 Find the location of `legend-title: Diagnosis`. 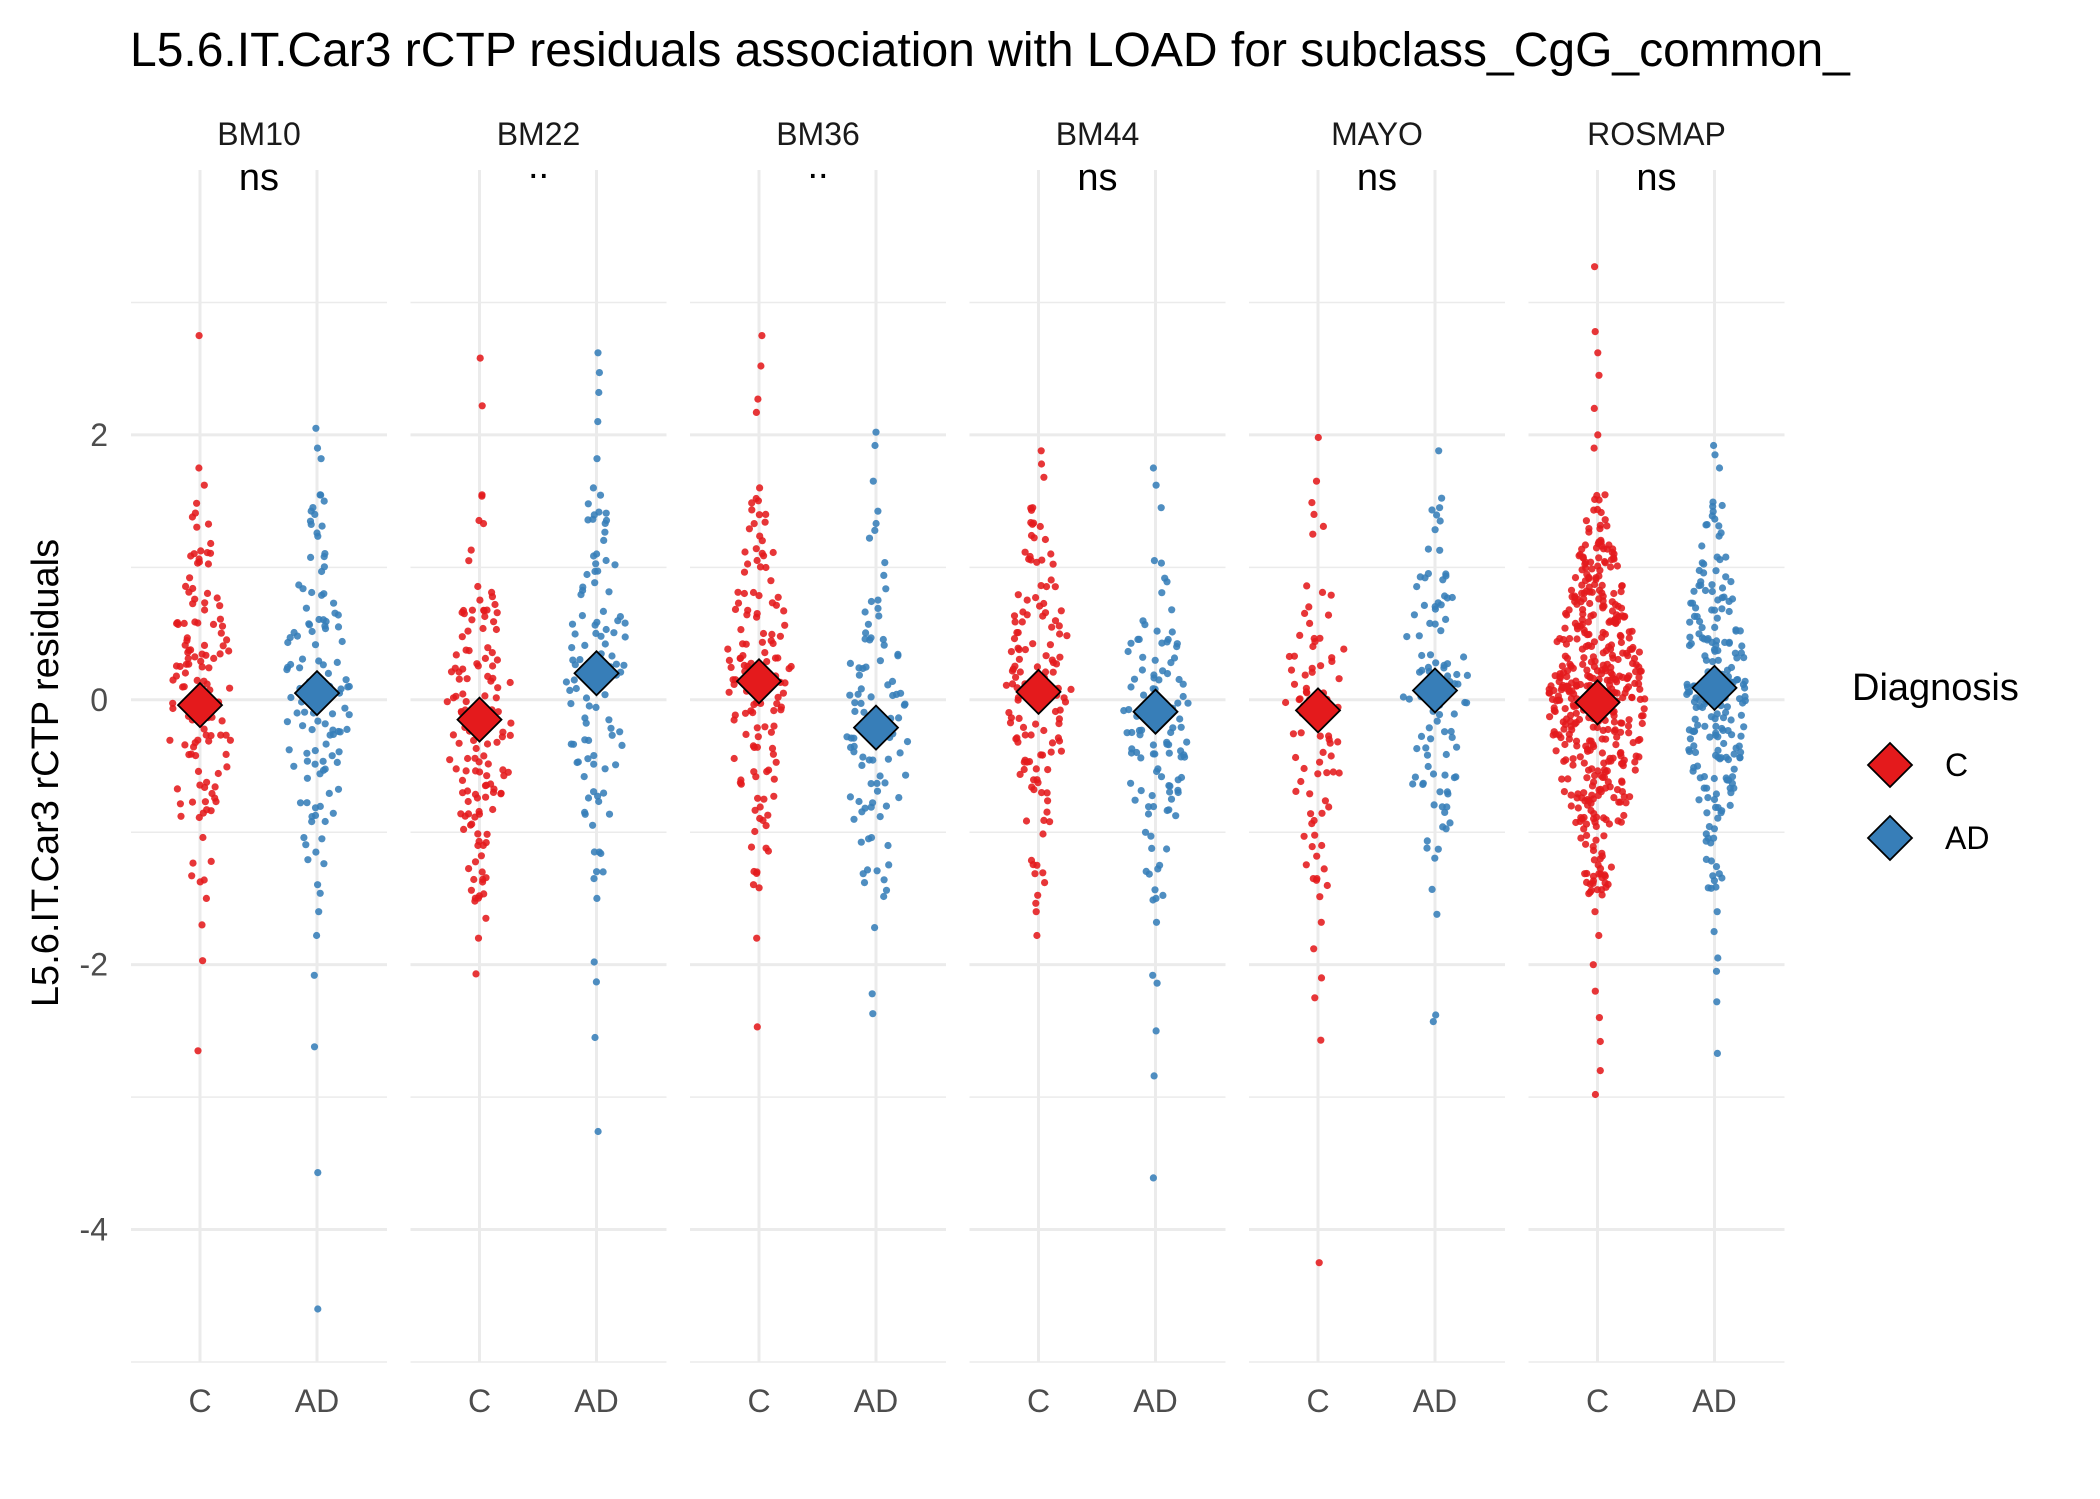

legend-title: Diagnosis is located at coordinates (1935, 688).